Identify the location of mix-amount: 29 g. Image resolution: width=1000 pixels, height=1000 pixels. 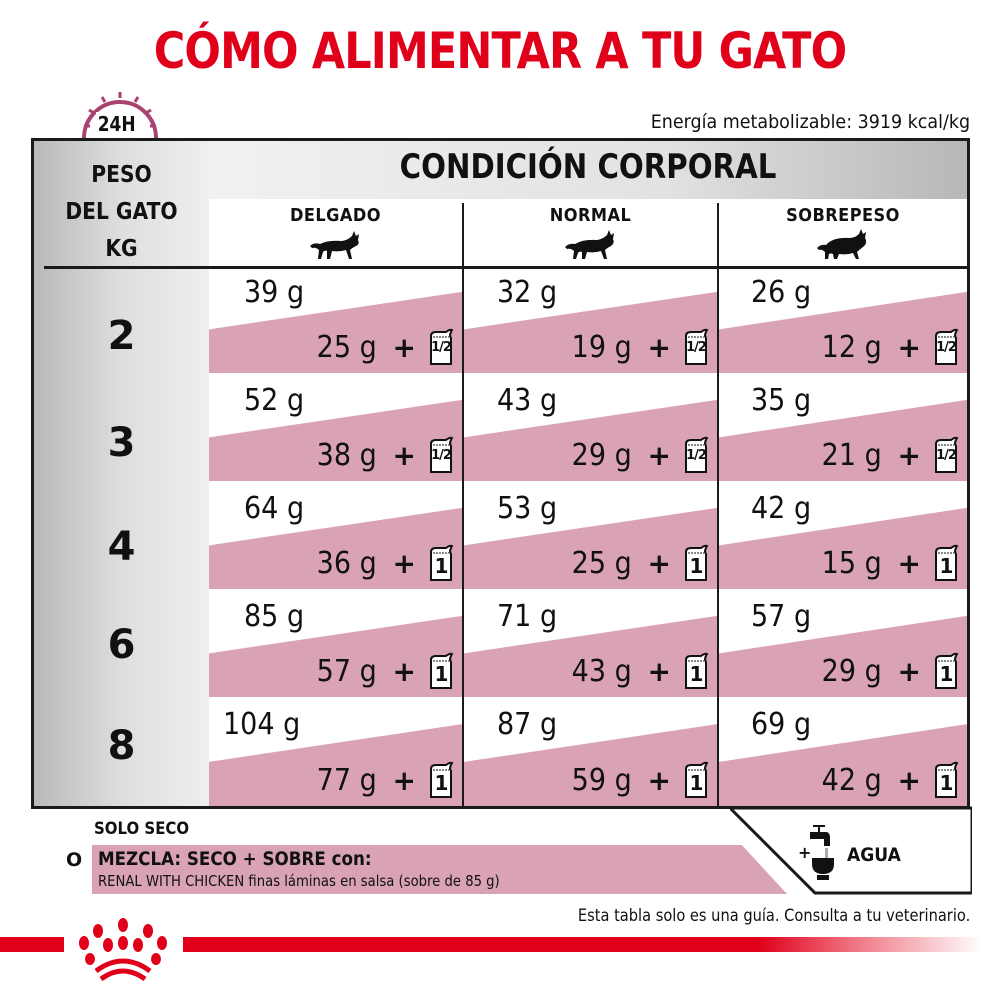
(601, 455).